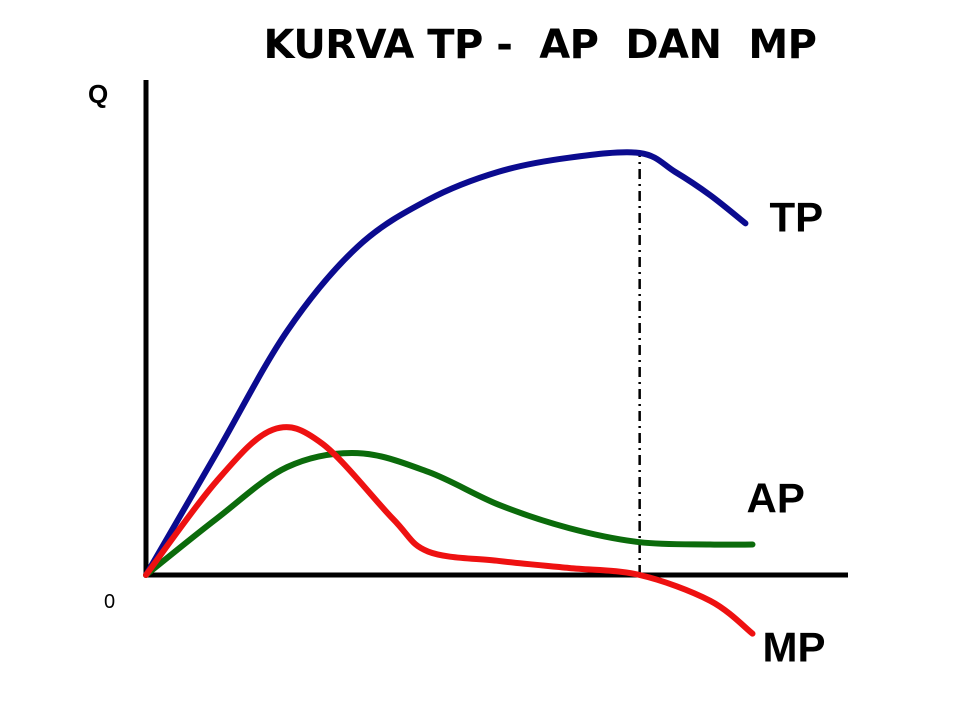 Image resolution: width=960 pixels, height=720 pixels. Describe the element at coordinates (540, 45) in the screenshot. I see `chart-title: KURVA TP - AP DAN MP` at that location.